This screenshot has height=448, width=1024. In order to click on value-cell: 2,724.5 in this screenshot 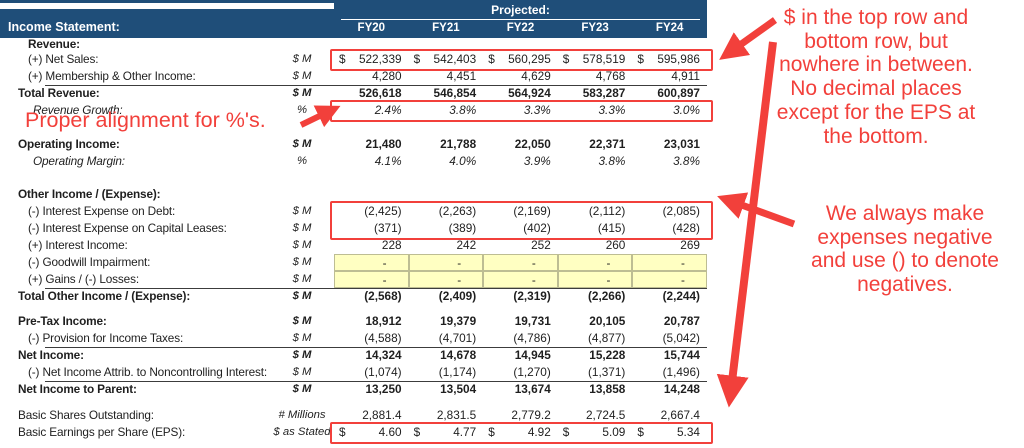, I will do `click(606, 415)`.